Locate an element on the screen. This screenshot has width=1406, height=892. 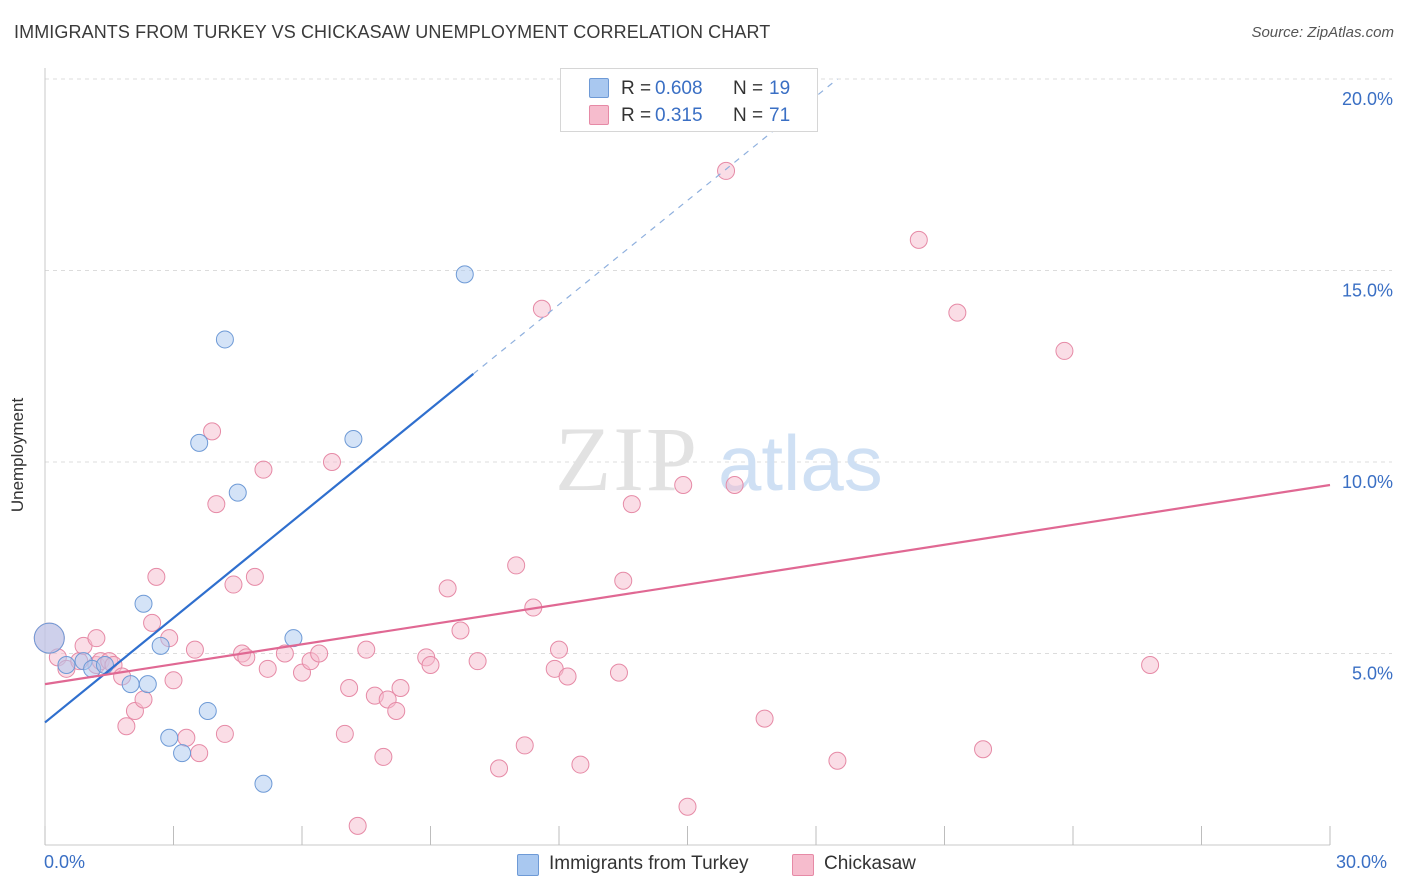
regression-line-turkey is located at coordinates (259, 548).